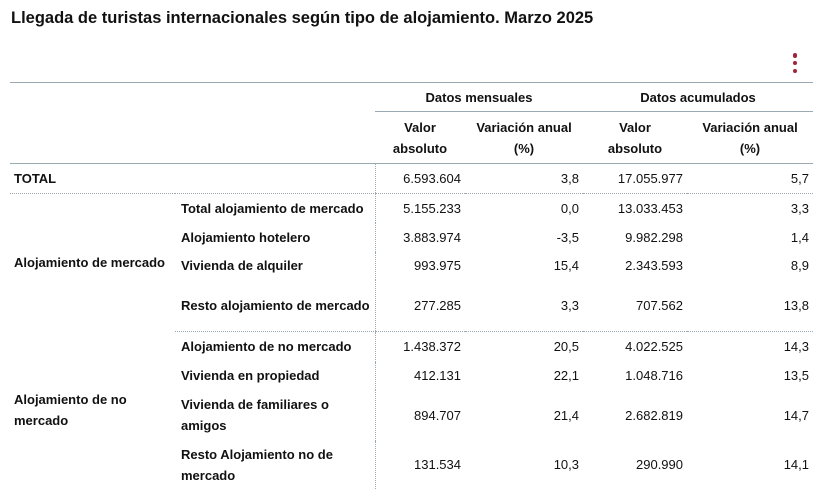 The height and width of the screenshot is (489, 831). What do you see at coordinates (750, 178) in the screenshot?
I see `cell-cumulative-variation: 5,7` at bounding box center [750, 178].